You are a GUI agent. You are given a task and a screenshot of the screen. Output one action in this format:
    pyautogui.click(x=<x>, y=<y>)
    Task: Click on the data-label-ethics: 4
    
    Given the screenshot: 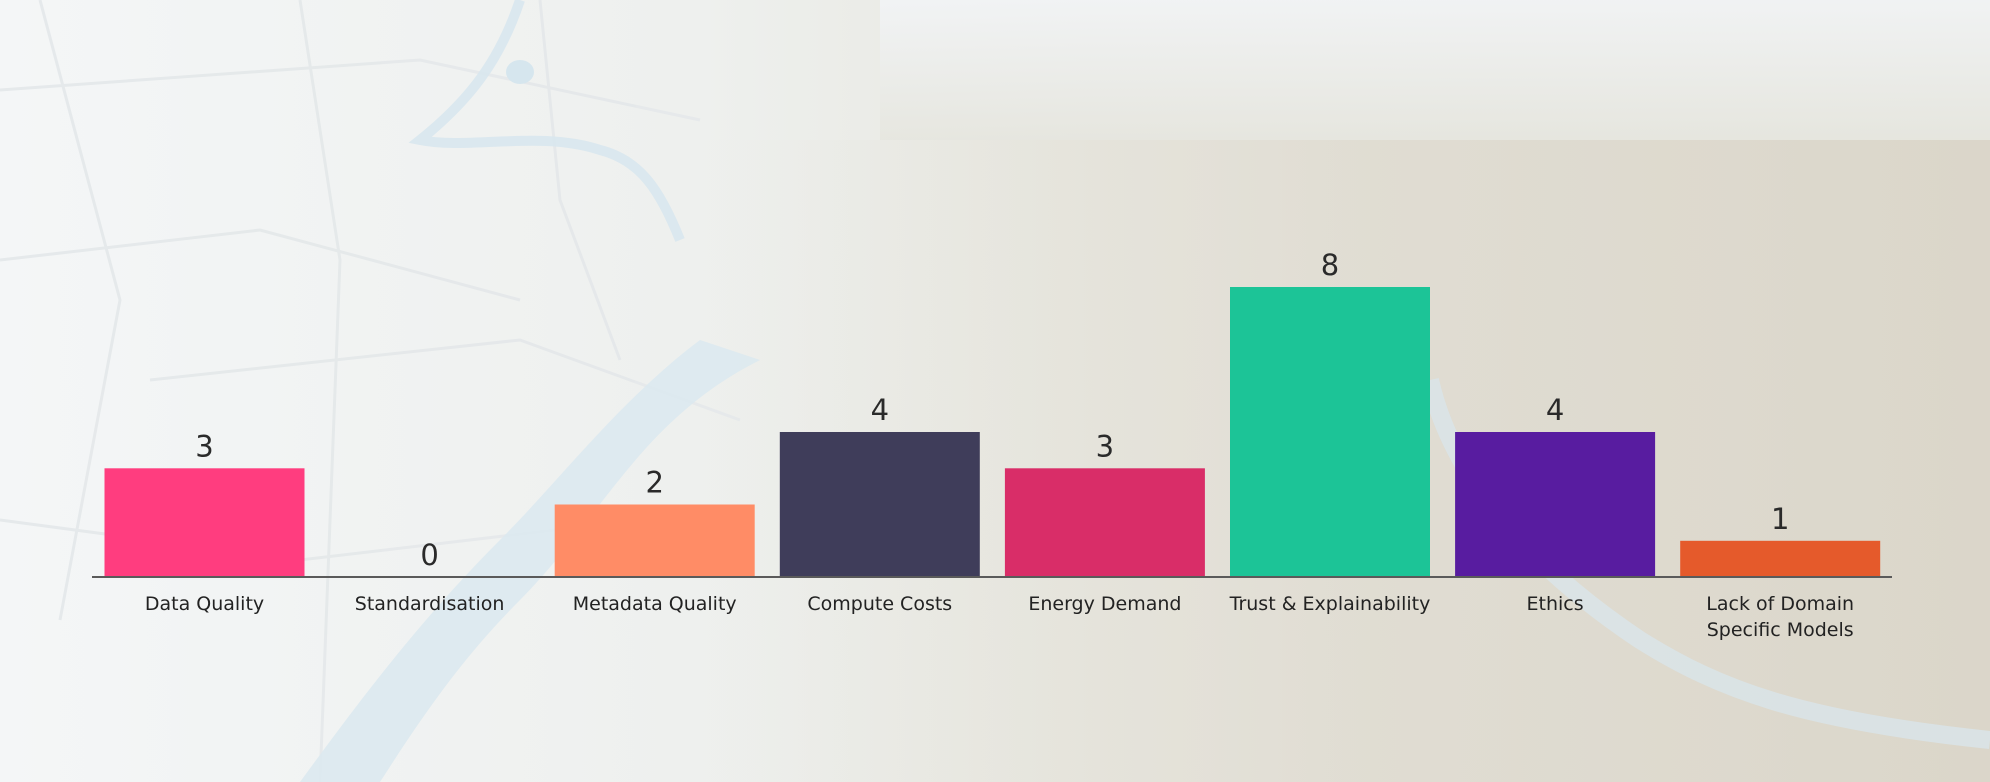 What is the action you would take?
    pyautogui.click(x=1555, y=410)
    